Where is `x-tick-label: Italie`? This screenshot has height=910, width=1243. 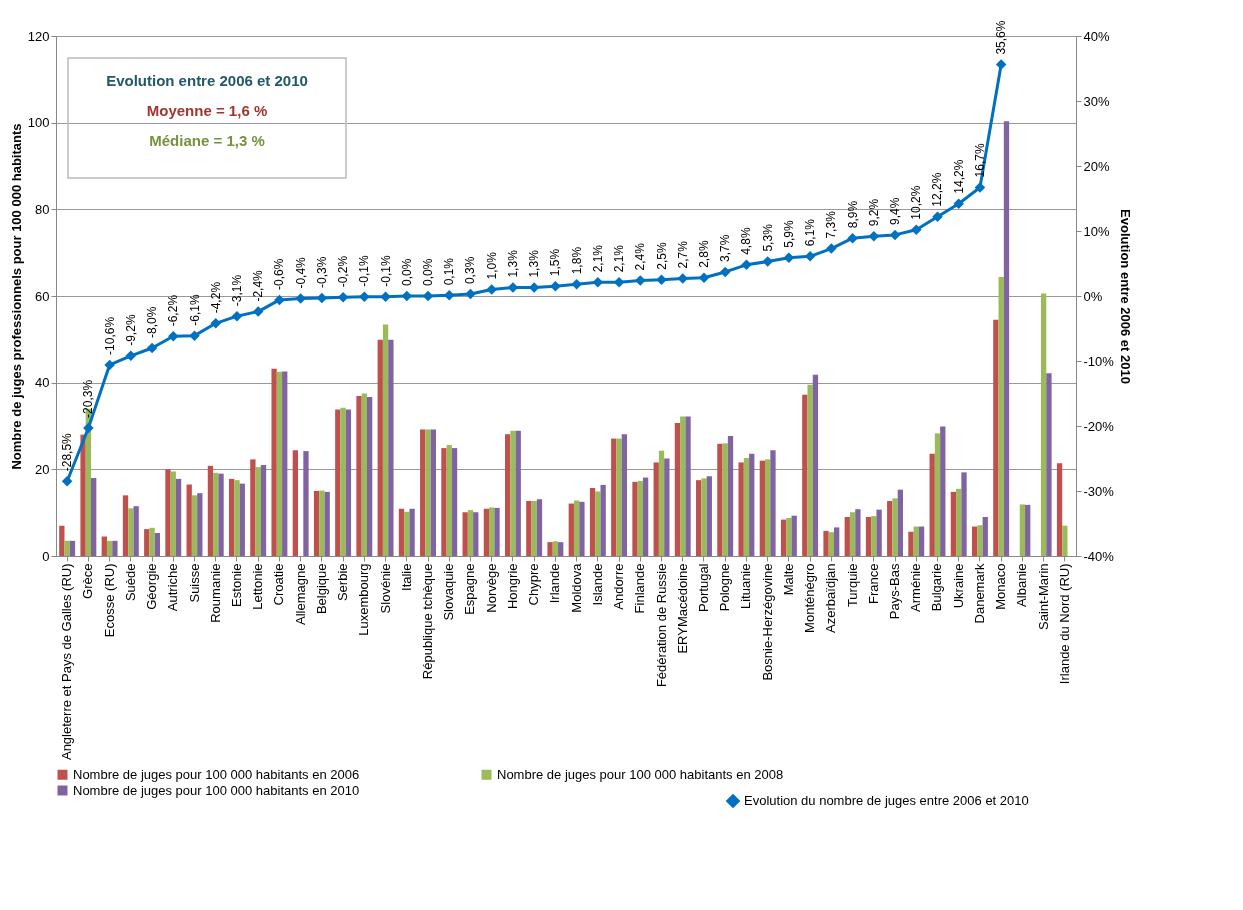 x-tick-label: Italie is located at coordinates (406, 577).